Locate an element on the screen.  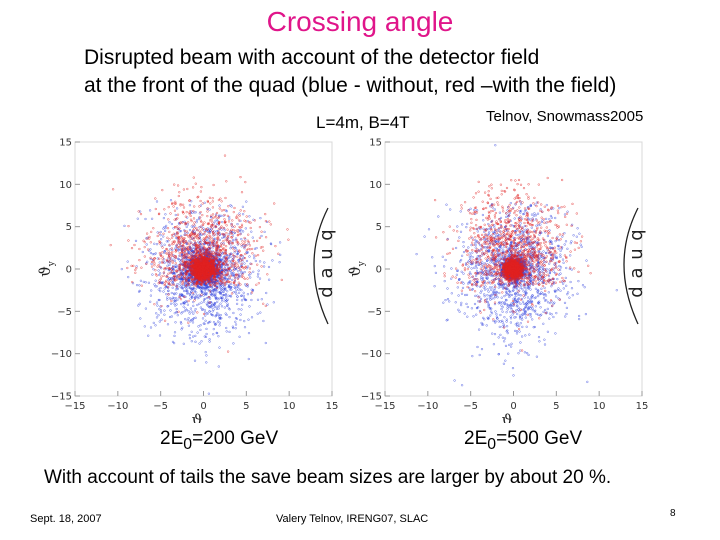
x-tick: 5 is located at coordinates (556, 401).